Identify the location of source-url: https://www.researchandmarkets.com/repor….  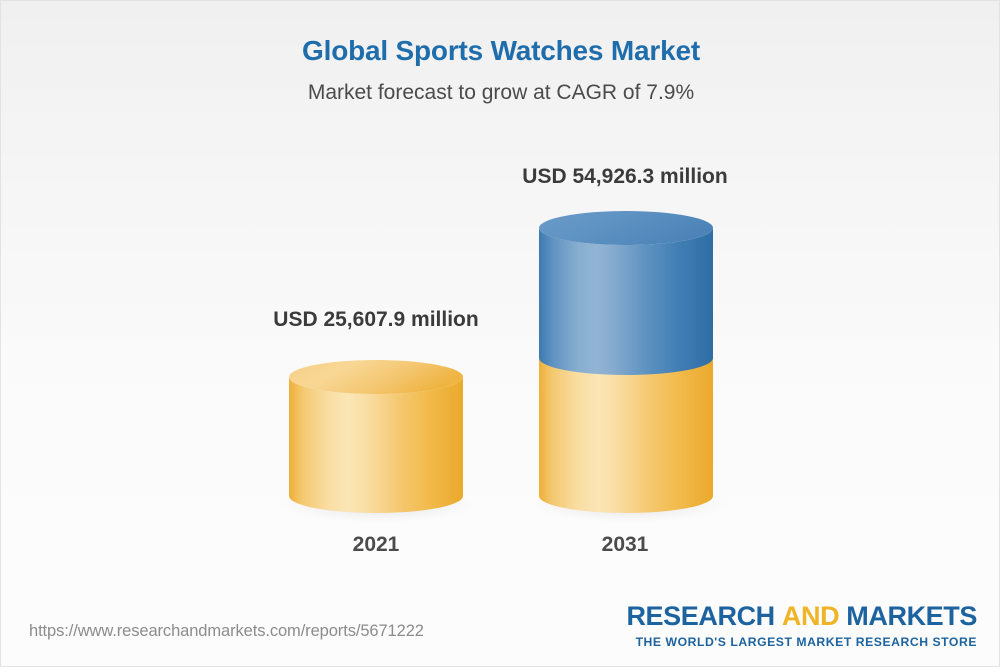
(226, 631).